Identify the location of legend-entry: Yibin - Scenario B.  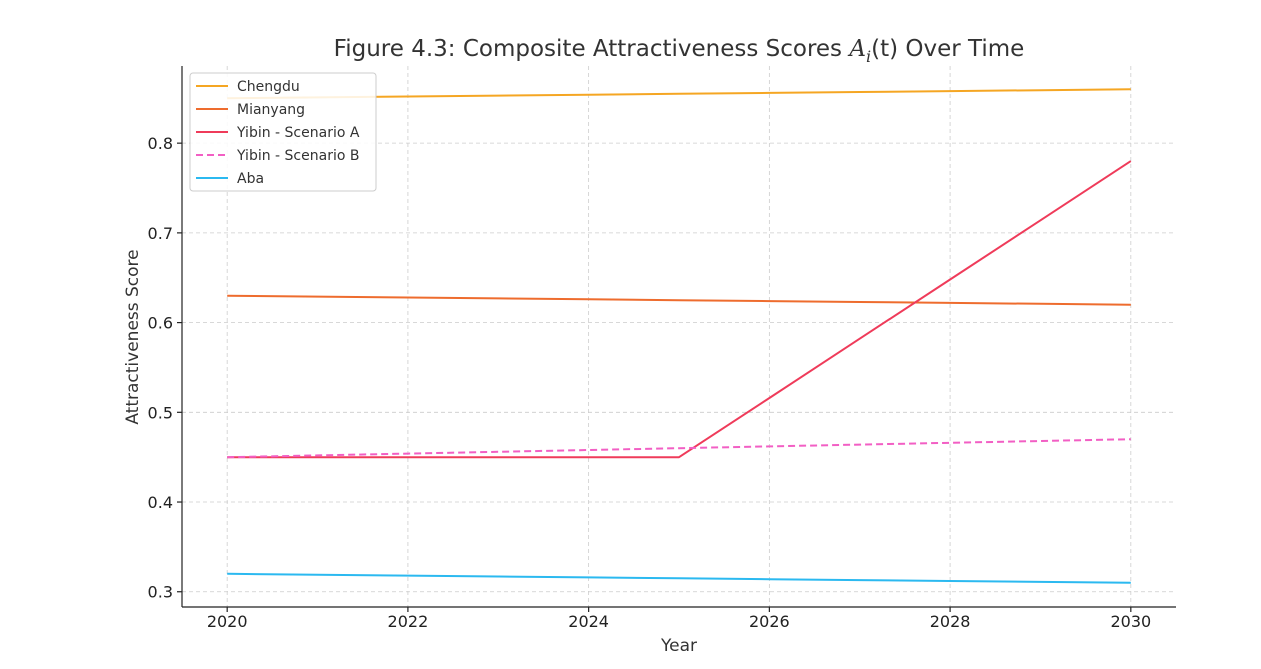
(297, 156).